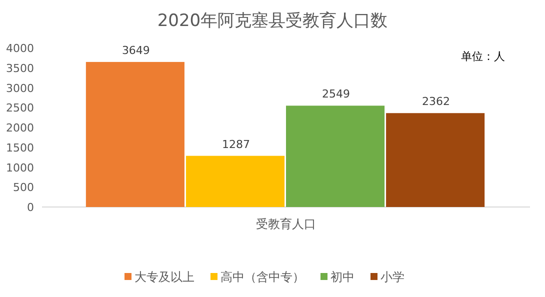 Image resolution: width=545 pixels, height=297 pixels. I want to click on data-label: 2549, so click(336, 94).